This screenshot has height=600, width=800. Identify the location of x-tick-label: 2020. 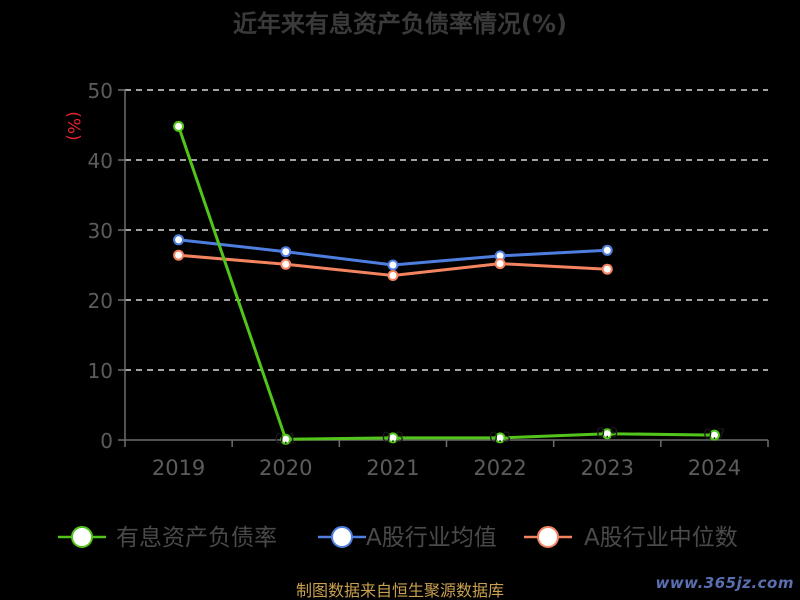
(285, 468).